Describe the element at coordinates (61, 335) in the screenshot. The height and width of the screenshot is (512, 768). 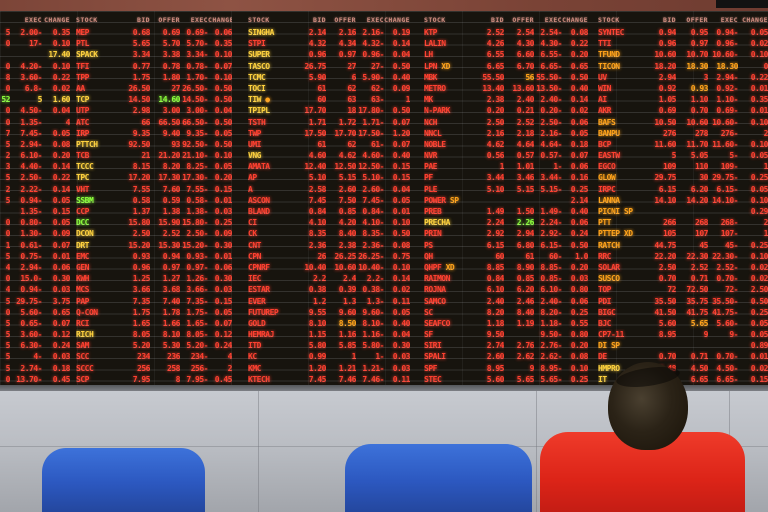
I see `change-value: 0.12` at that location.